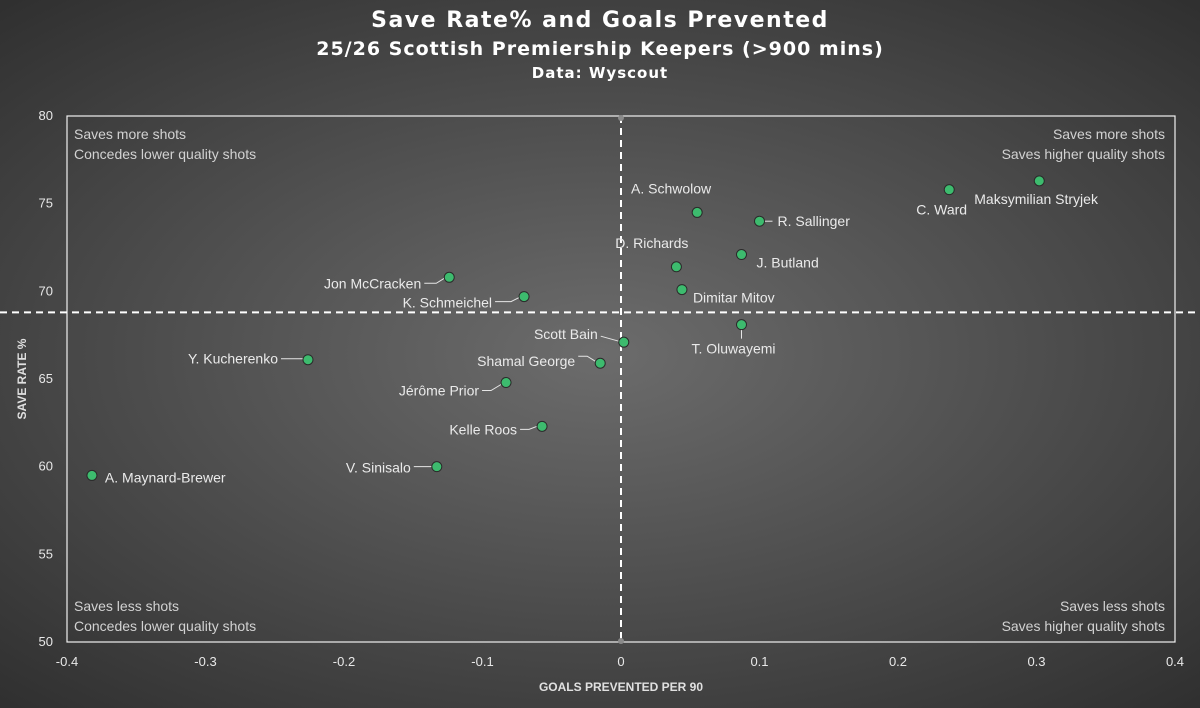 The image size is (1200, 708). Describe the element at coordinates (624, 342) in the screenshot. I see `point-scott-bain` at that location.